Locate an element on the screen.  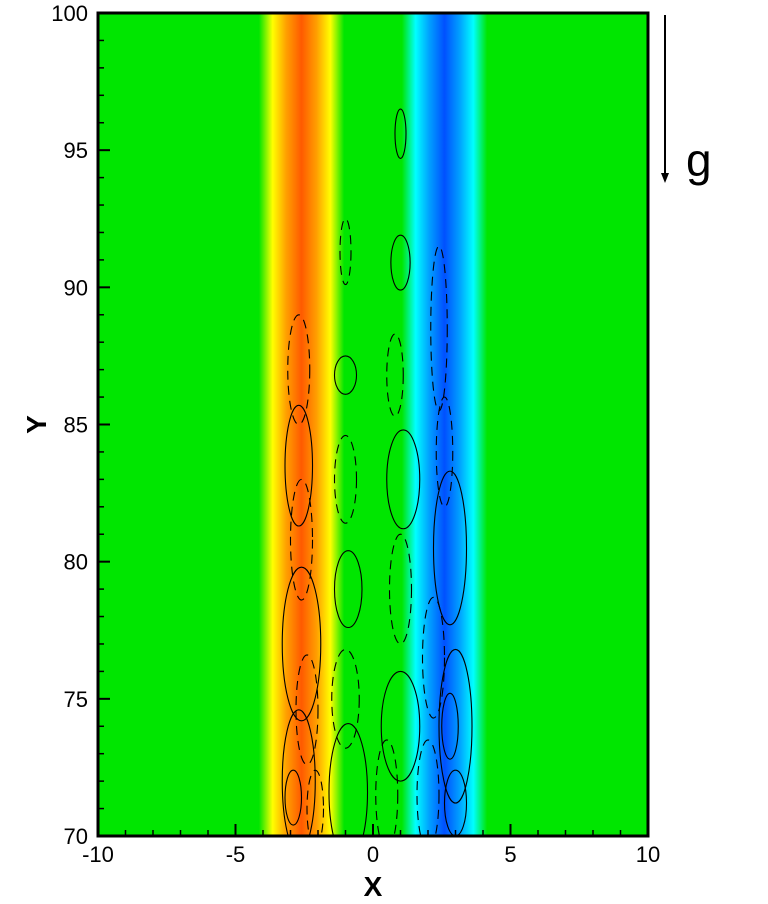
x-tick-label: 10 is located at coordinates (648, 854).